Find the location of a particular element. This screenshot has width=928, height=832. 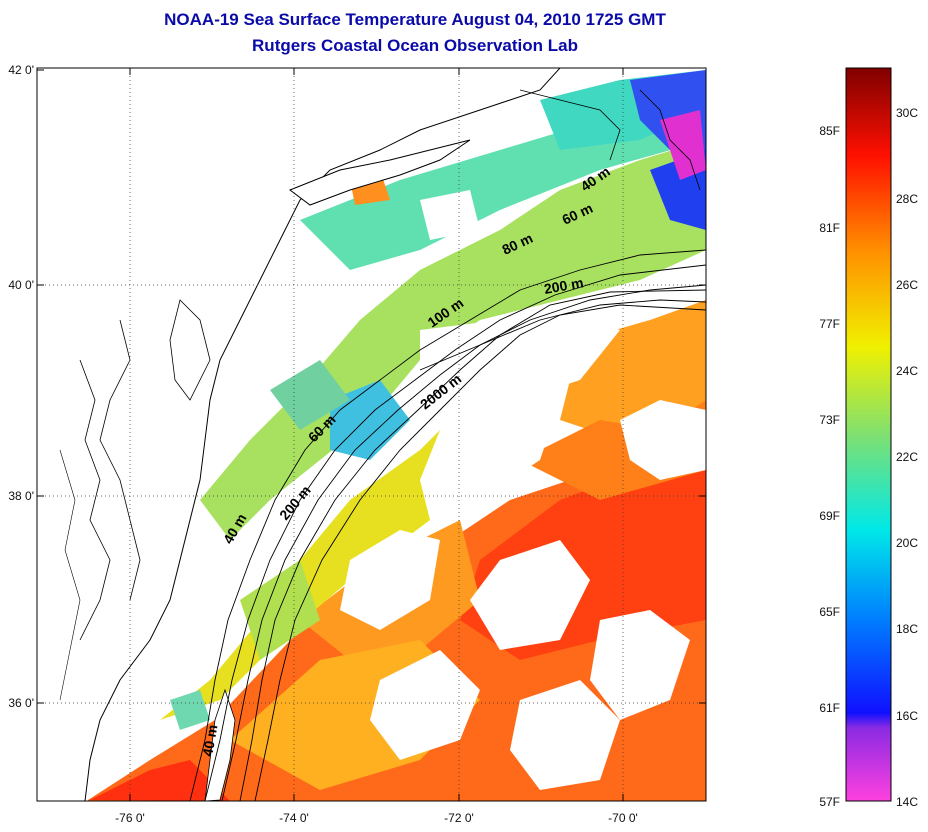

map-subtitle: Rutgers Coastal Ocean Observation Lab is located at coordinates (415, 45).